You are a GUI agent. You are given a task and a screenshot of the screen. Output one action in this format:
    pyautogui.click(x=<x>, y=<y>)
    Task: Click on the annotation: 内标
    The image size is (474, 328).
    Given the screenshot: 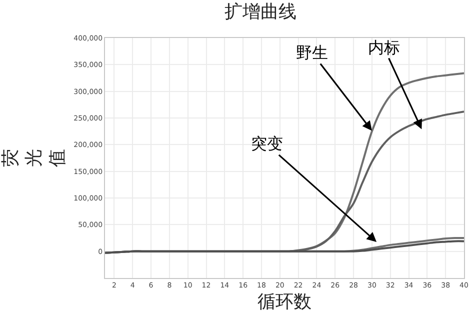 What is the action you would take?
    pyautogui.click(x=384, y=47)
    